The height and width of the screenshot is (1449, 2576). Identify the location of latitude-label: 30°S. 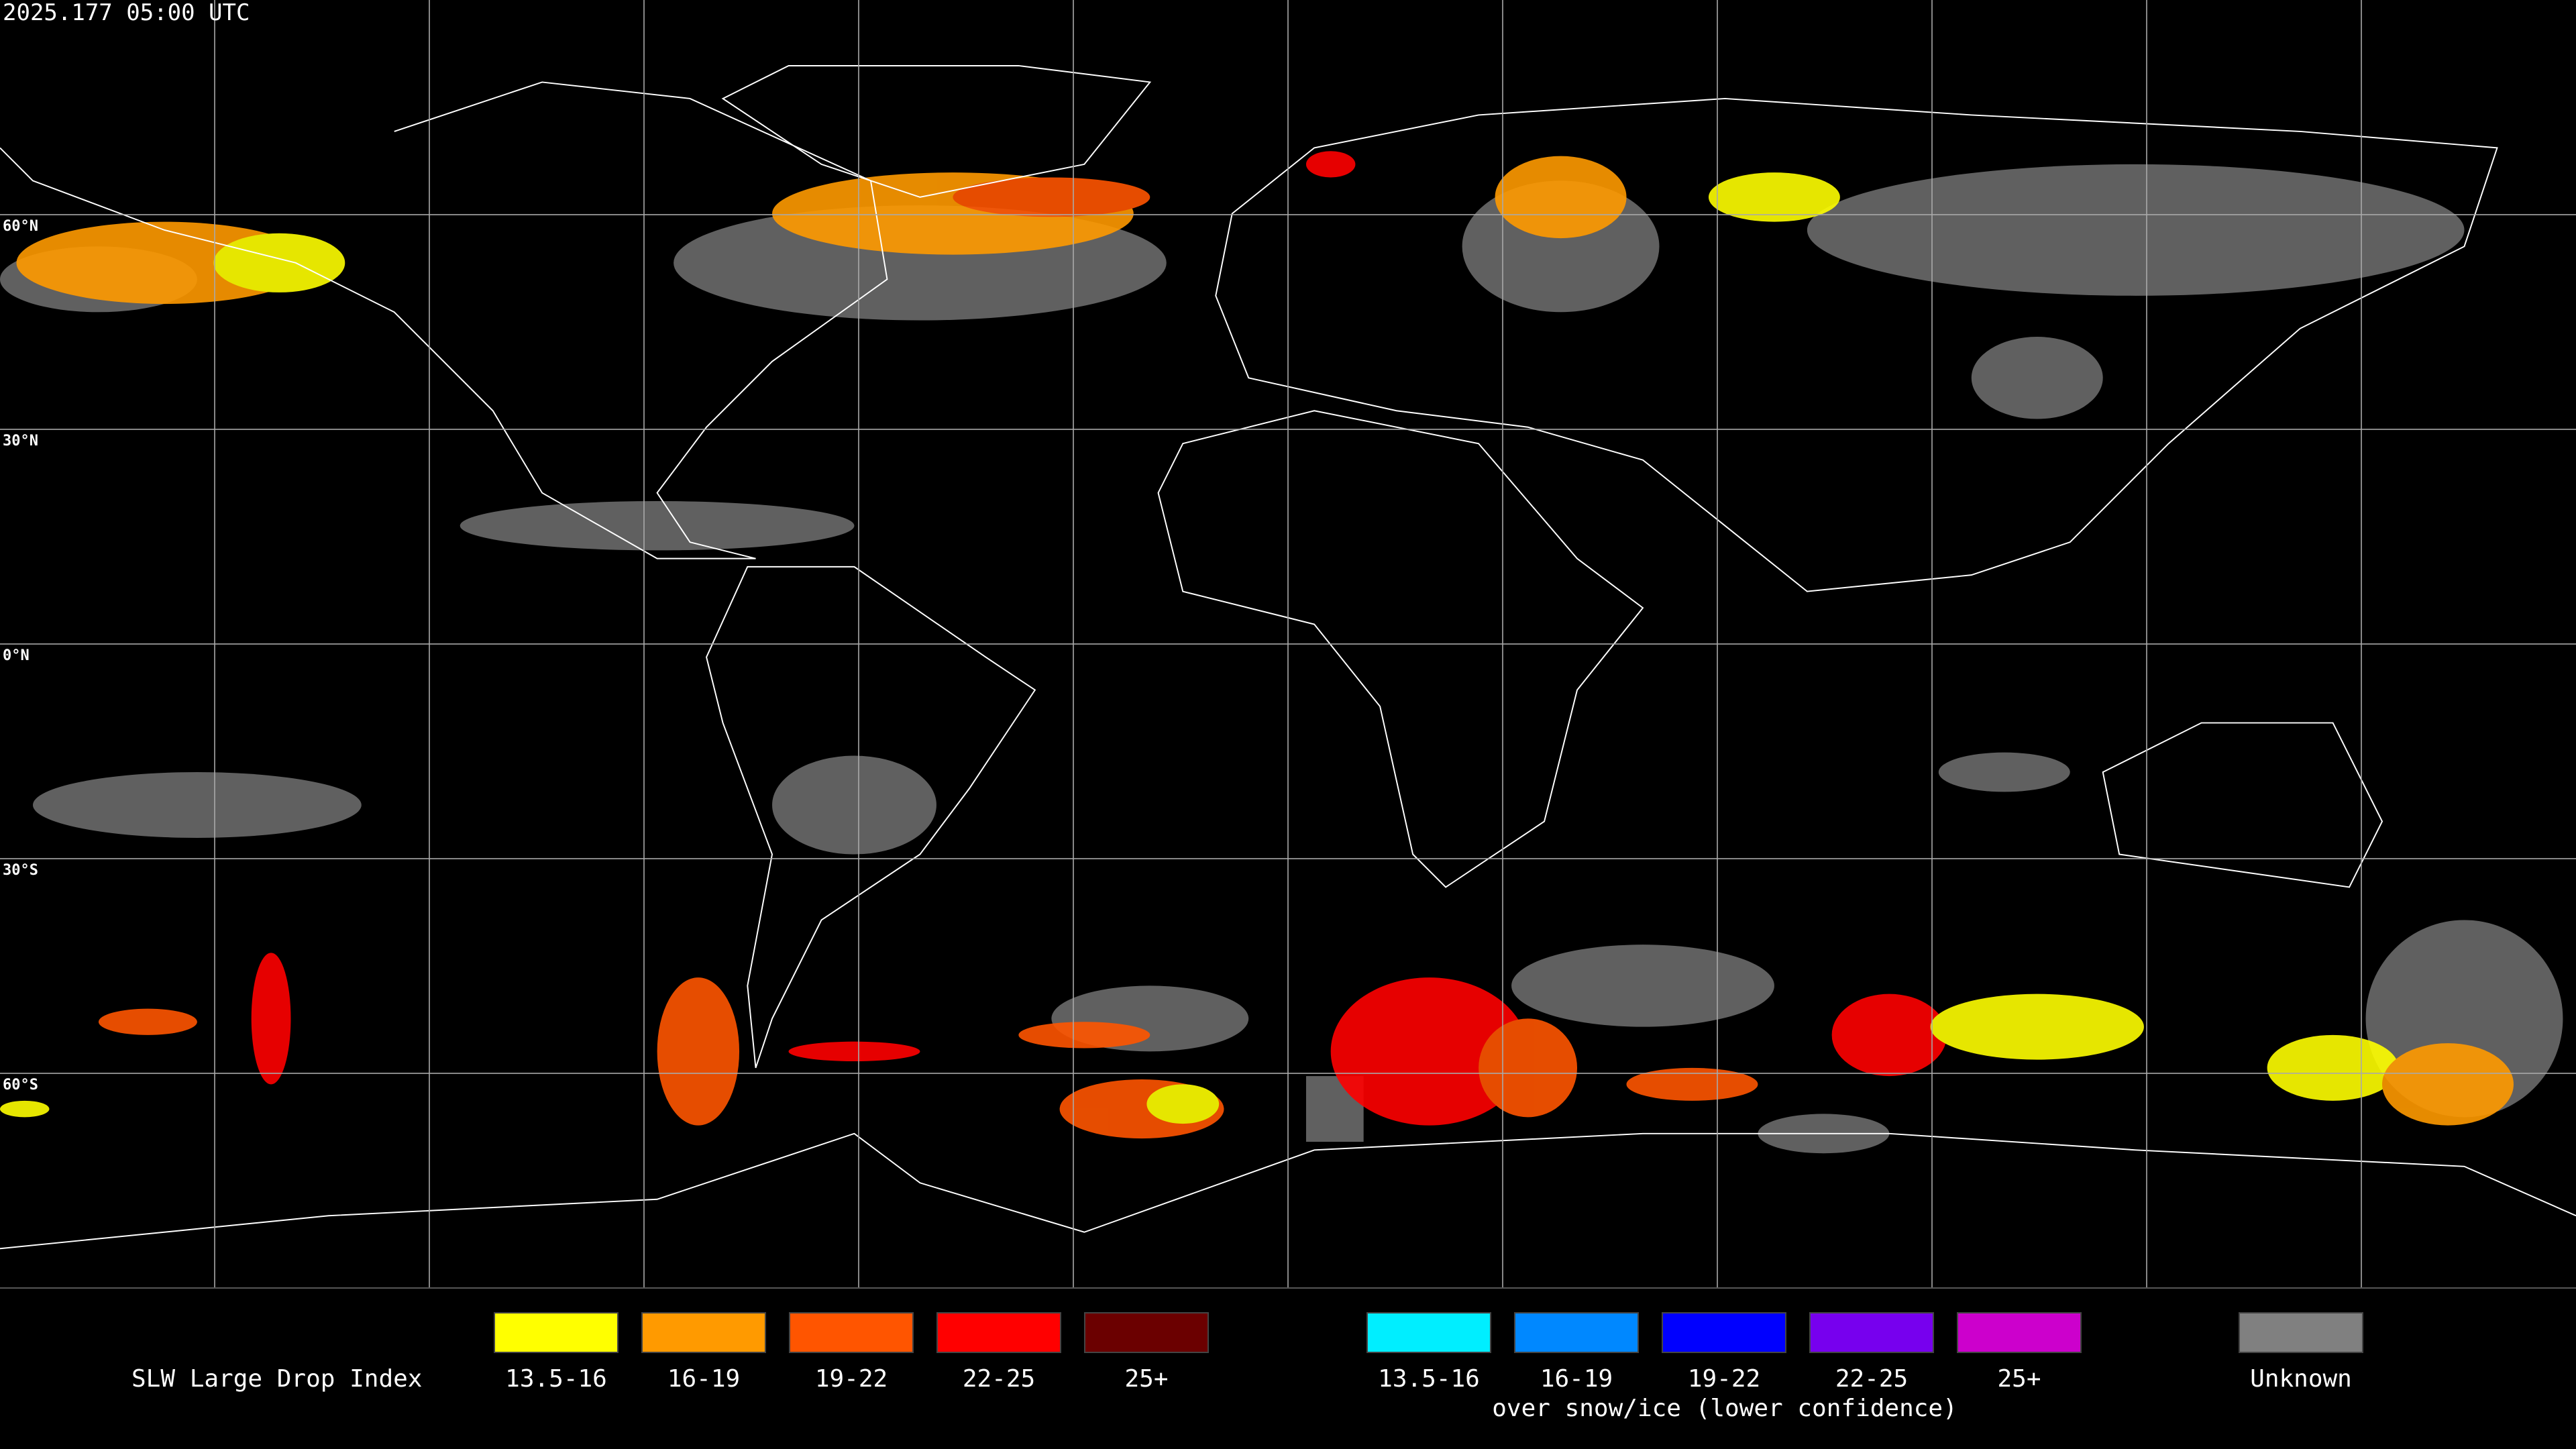
(20, 870).